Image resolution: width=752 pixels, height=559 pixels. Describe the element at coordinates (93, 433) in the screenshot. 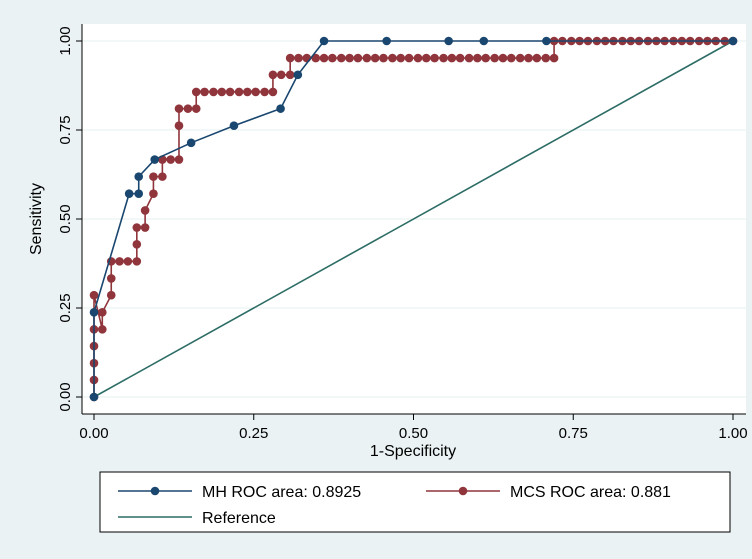

I see `x-tick-label: 0.00` at that location.